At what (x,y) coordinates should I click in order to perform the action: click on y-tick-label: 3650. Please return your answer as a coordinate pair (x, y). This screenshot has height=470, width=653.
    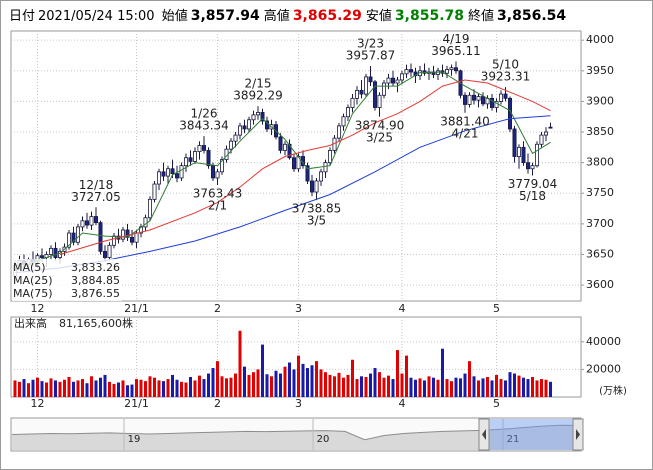
    Looking at the image, I should click on (600, 253).